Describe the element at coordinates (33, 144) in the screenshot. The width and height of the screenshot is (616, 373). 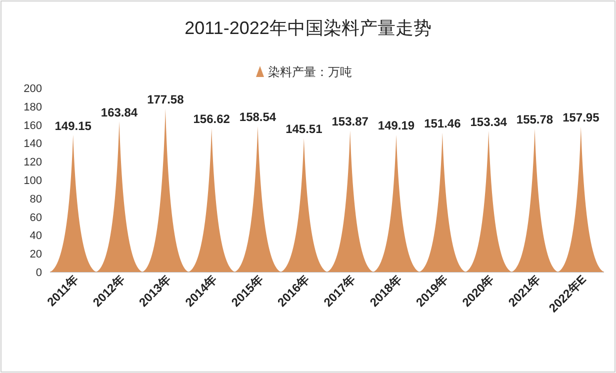
I see `y-tick-label: 140` at that location.